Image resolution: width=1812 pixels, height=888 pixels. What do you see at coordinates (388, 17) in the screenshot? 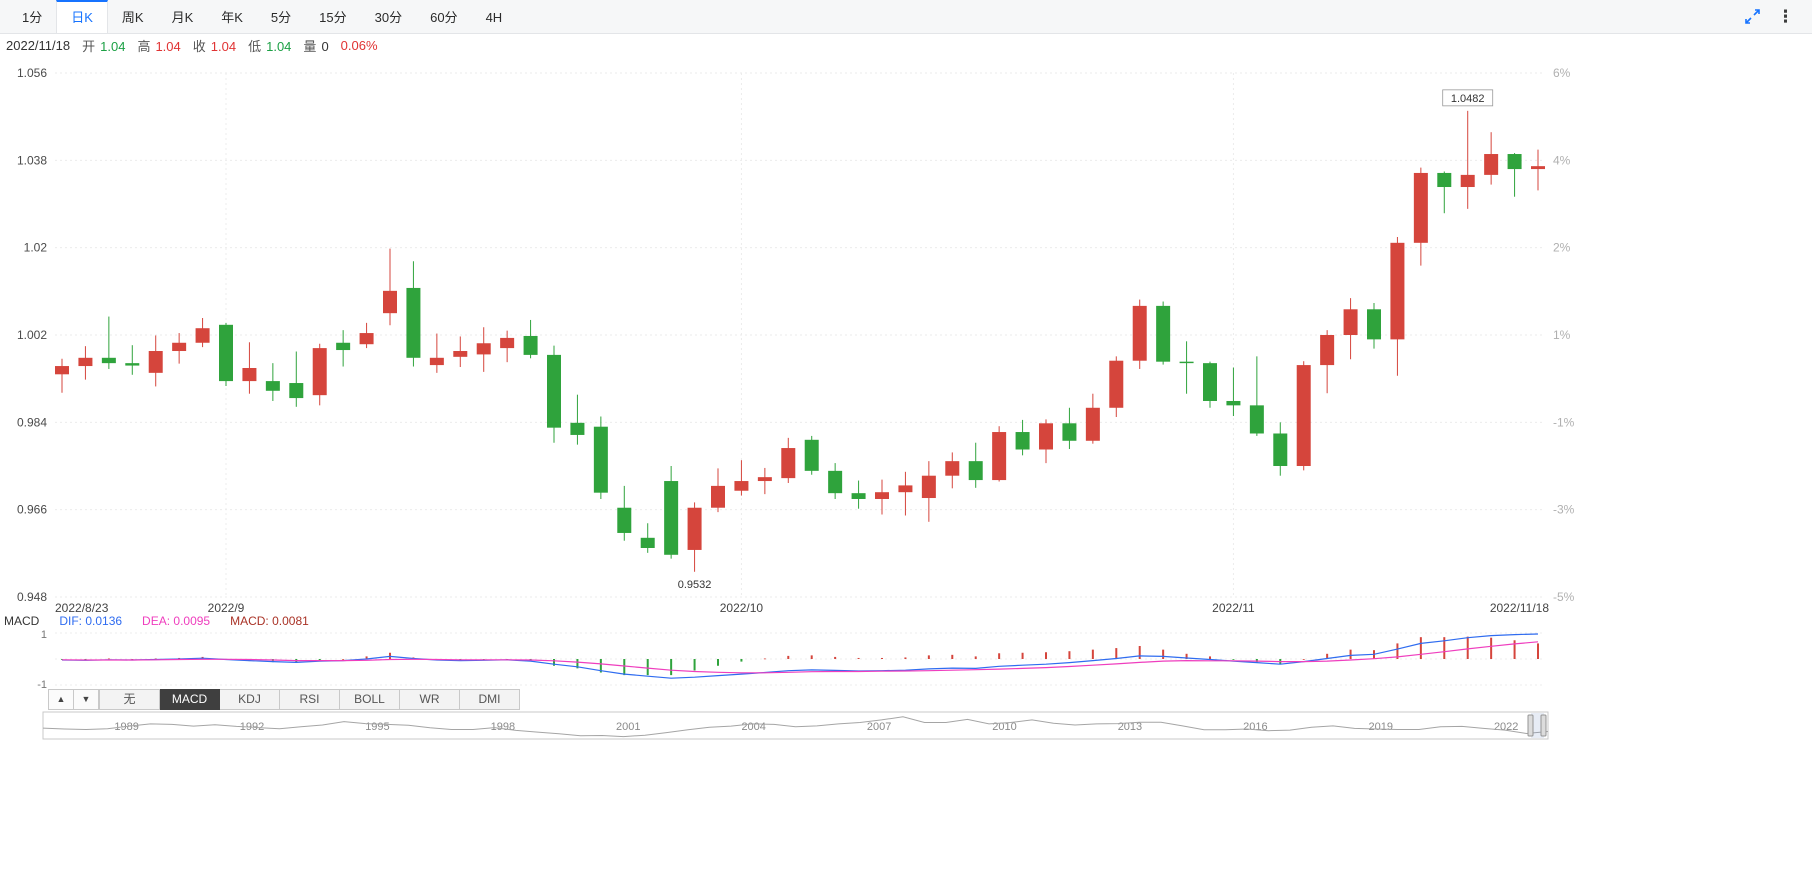
I see `period-tab-30min: 30分` at bounding box center [388, 17].